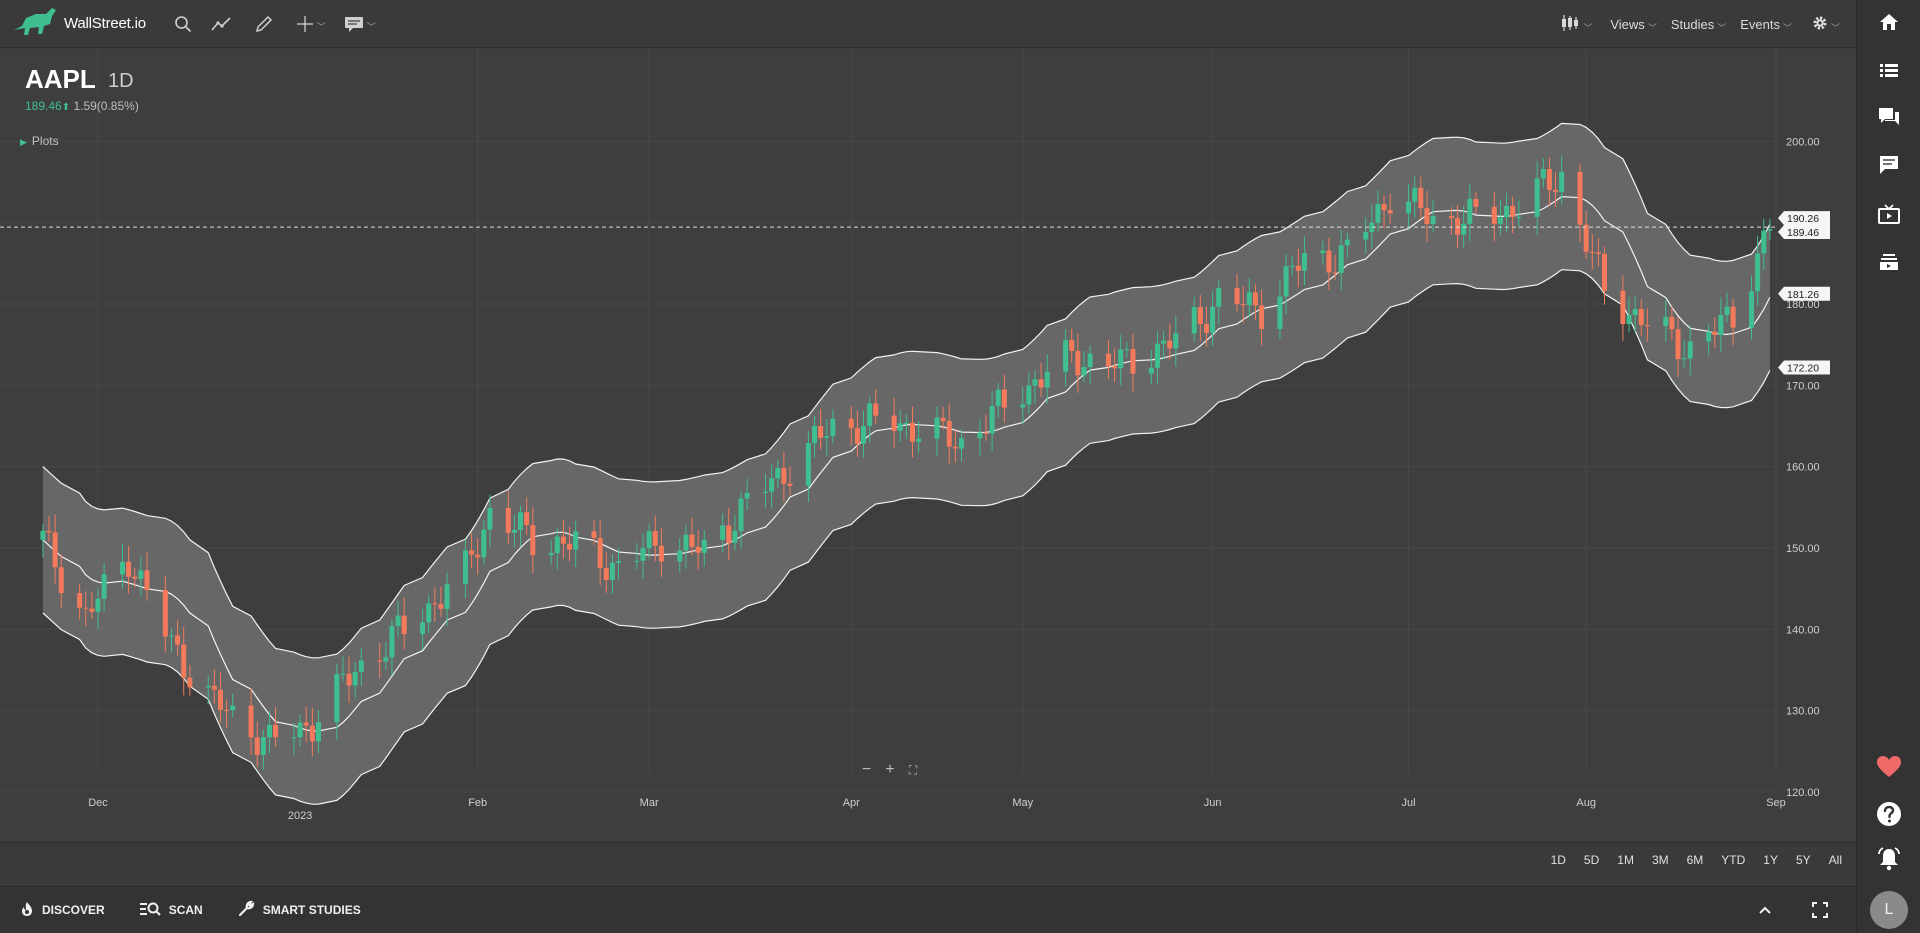 The width and height of the screenshot is (1920, 933). I want to click on studies-menu: Studies ﹀, so click(1698, 24).